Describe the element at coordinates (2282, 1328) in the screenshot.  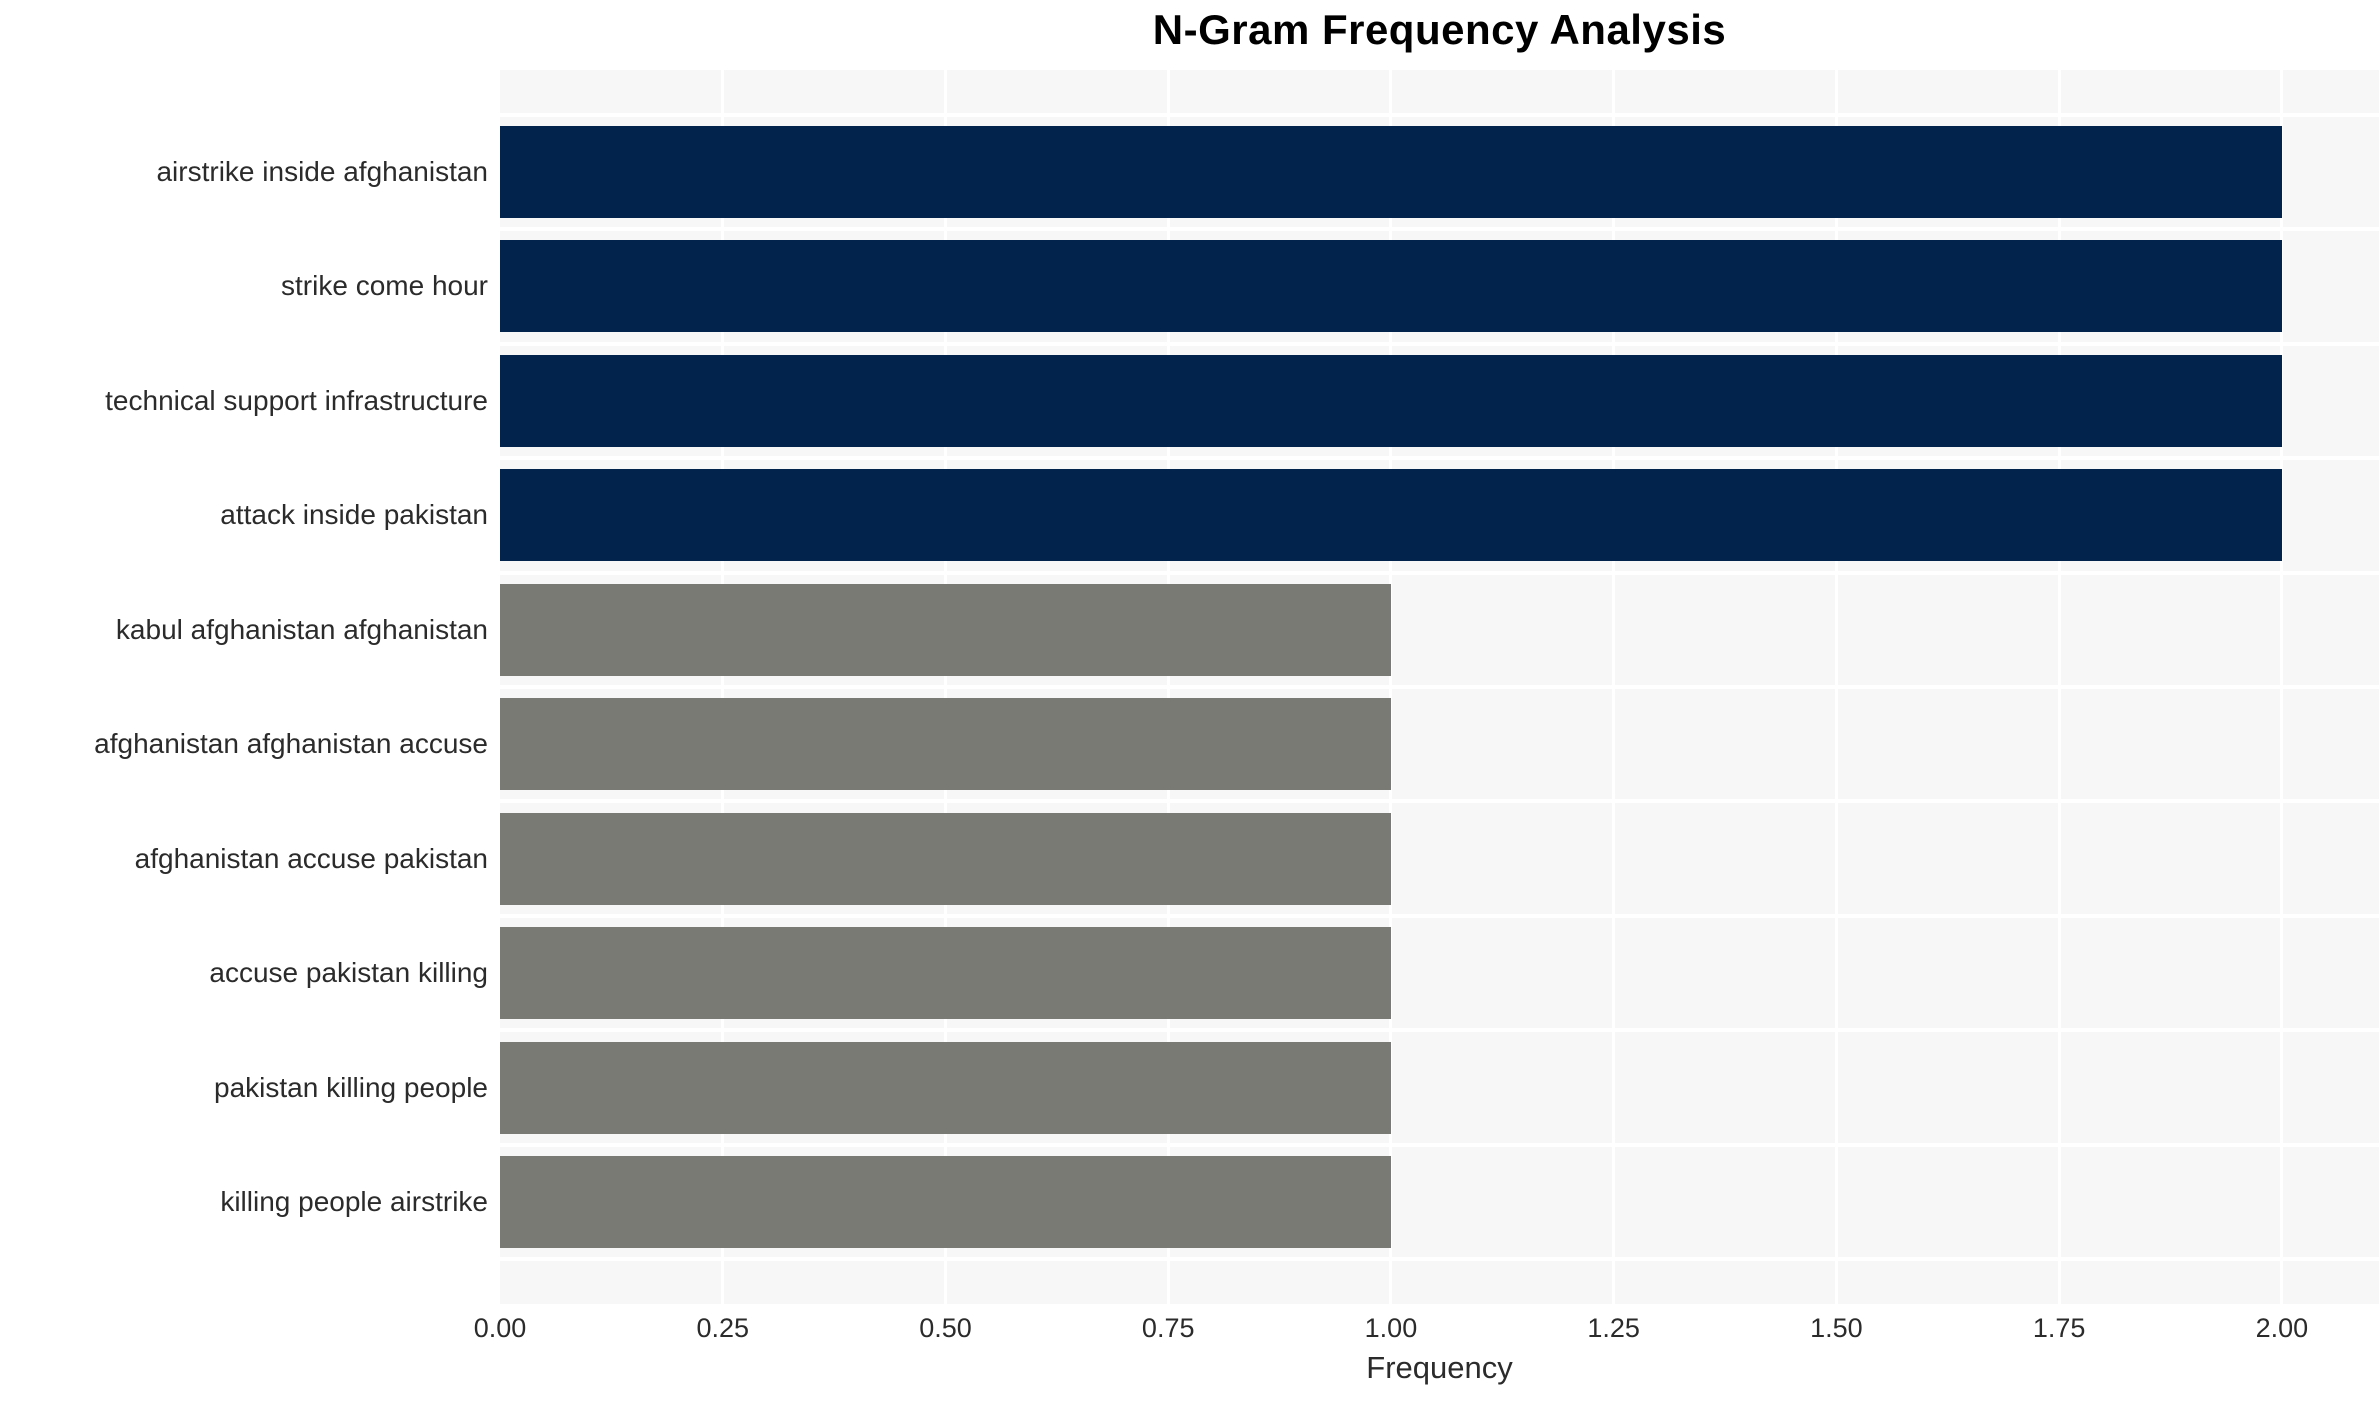
I see `x-tick-label: 2.00` at that location.